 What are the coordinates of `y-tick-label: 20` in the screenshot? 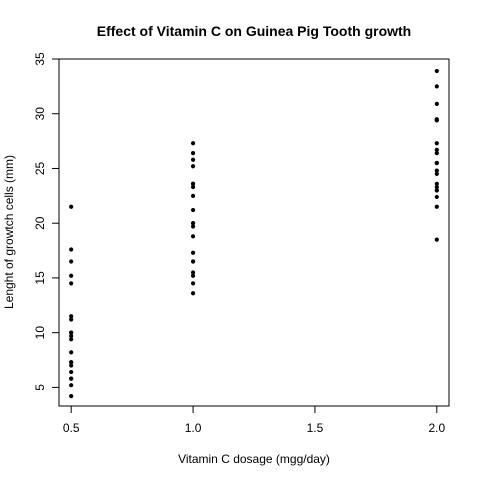 It's located at (40, 223).